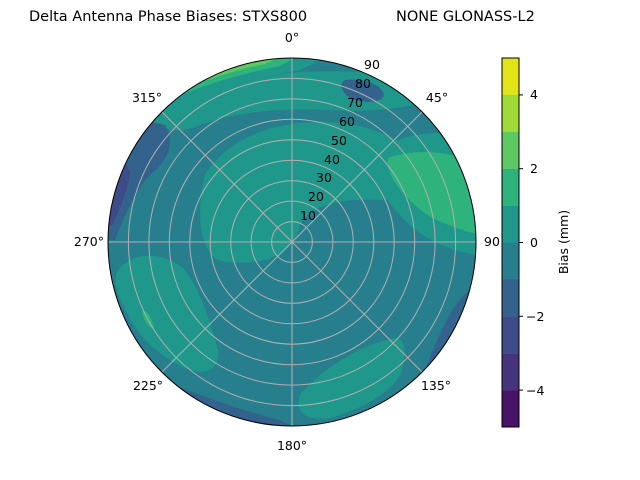 This screenshot has width=640, height=480. Describe the element at coordinates (563, 242) in the screenshot. I see `colorbar-label: Bias (mm)` at that location.